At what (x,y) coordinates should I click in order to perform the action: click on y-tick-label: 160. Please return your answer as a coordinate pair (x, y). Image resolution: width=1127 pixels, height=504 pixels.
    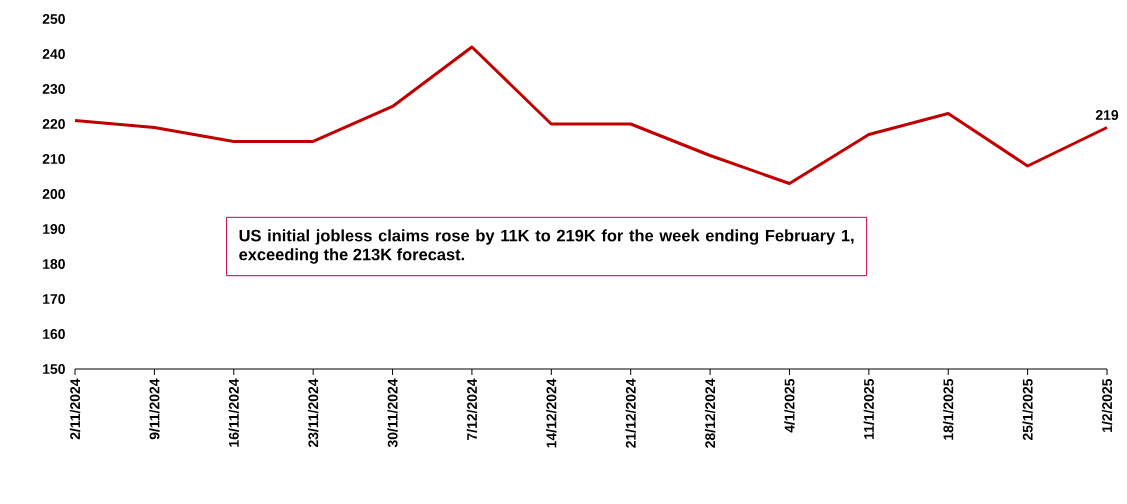
    Looking at the image, I should click on (54, 334).